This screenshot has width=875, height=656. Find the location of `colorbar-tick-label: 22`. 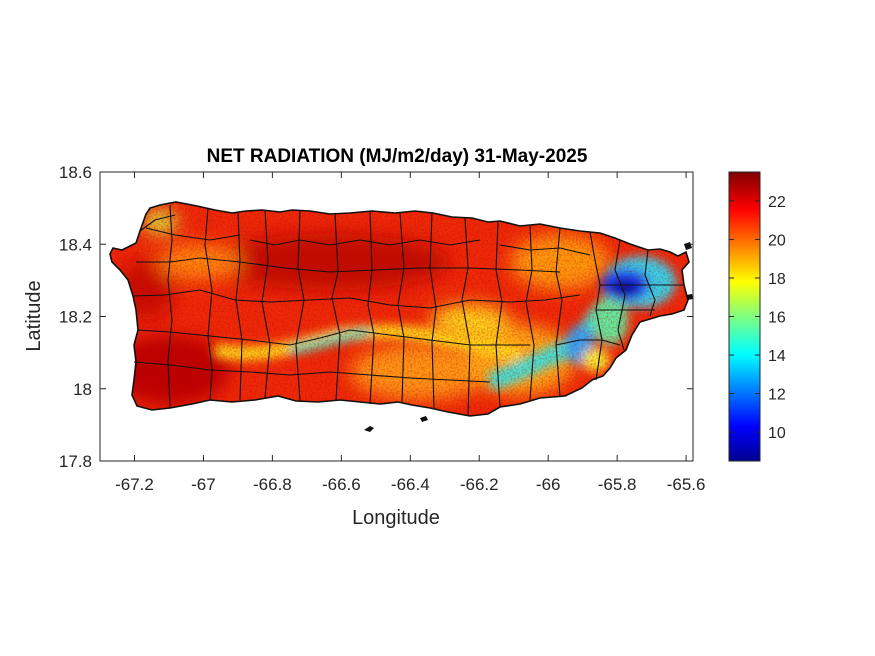

colorbar-tick-label: 22 is located at coordinates (777, 202).